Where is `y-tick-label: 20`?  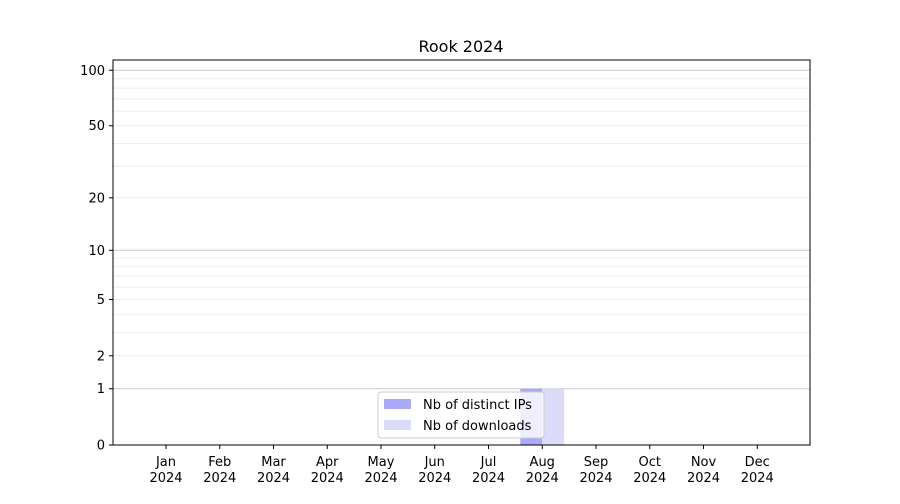 y-tick-label: 20 is located at coordinates (96, 198).